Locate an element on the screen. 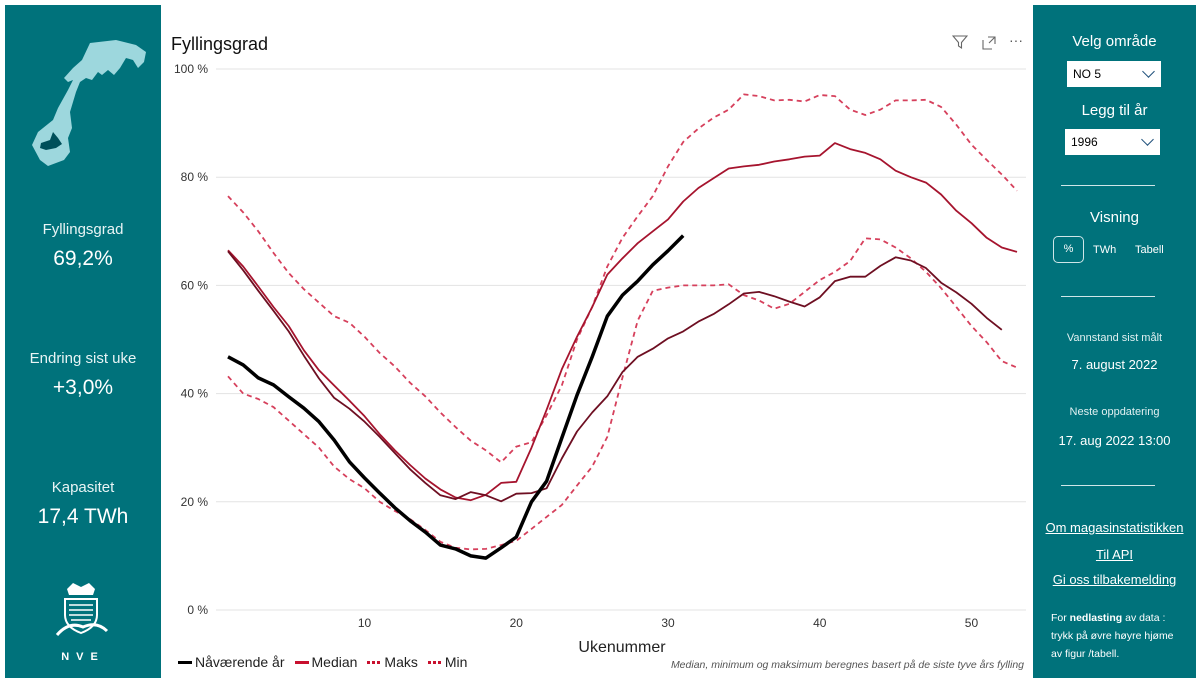 The height and width of the screenshot is (690, 1200). view-option-tabell: Tabell is located at coordinates (1149, 250).